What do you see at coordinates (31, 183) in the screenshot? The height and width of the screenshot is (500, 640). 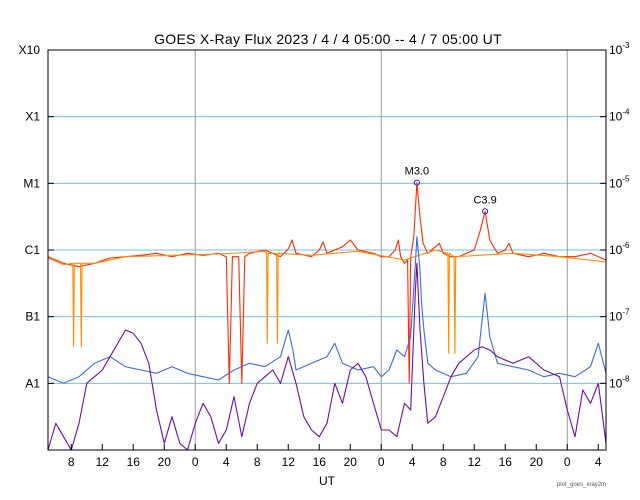 I see `flare-class-label: M1` at bounding box center [31, 183].